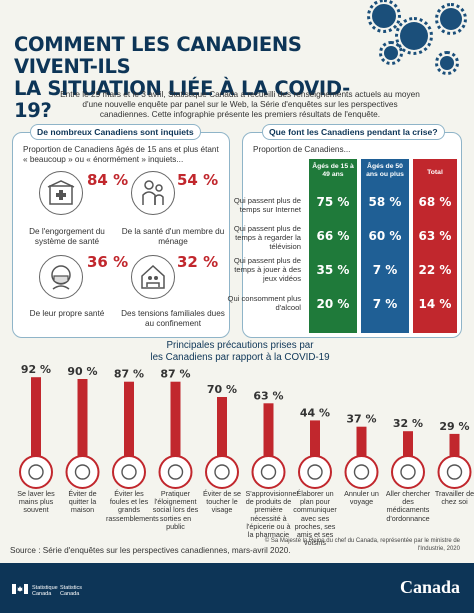  Describe the element at coordinates (240, 357) in the screenshot. I see `chart-title-line: les Canadiens par rapport à la COVID-19` at that location.